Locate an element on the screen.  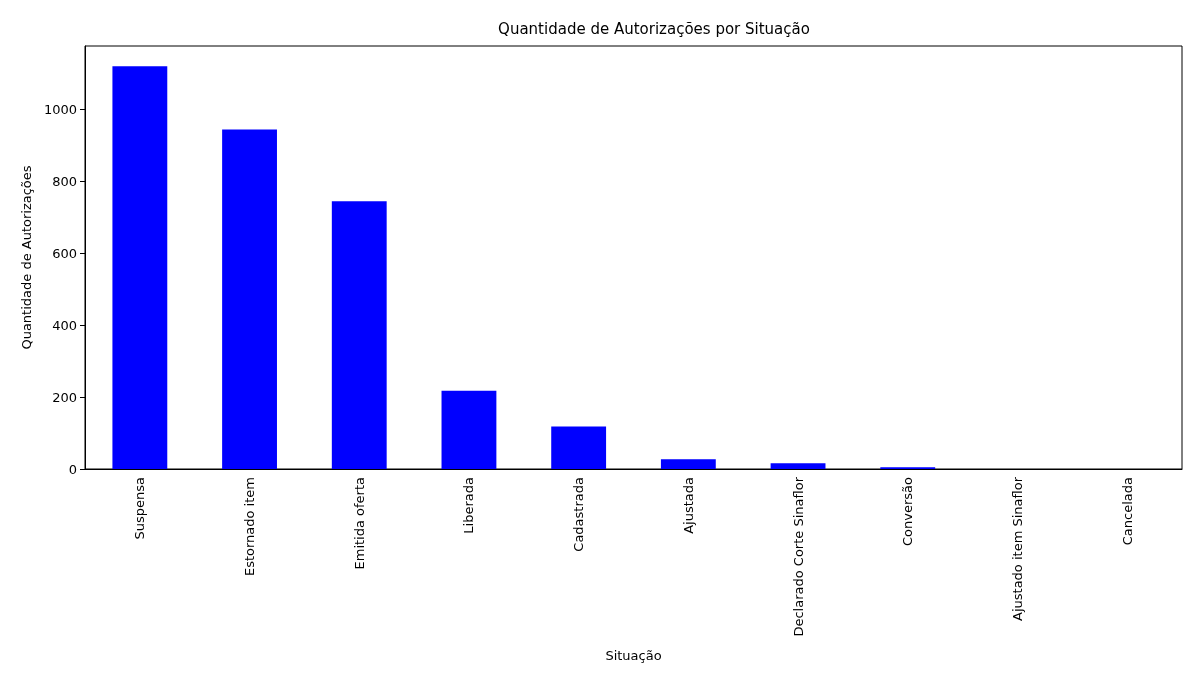
y-axis-title: Quantidade de Autorizações is located at coordinates (27, 257).